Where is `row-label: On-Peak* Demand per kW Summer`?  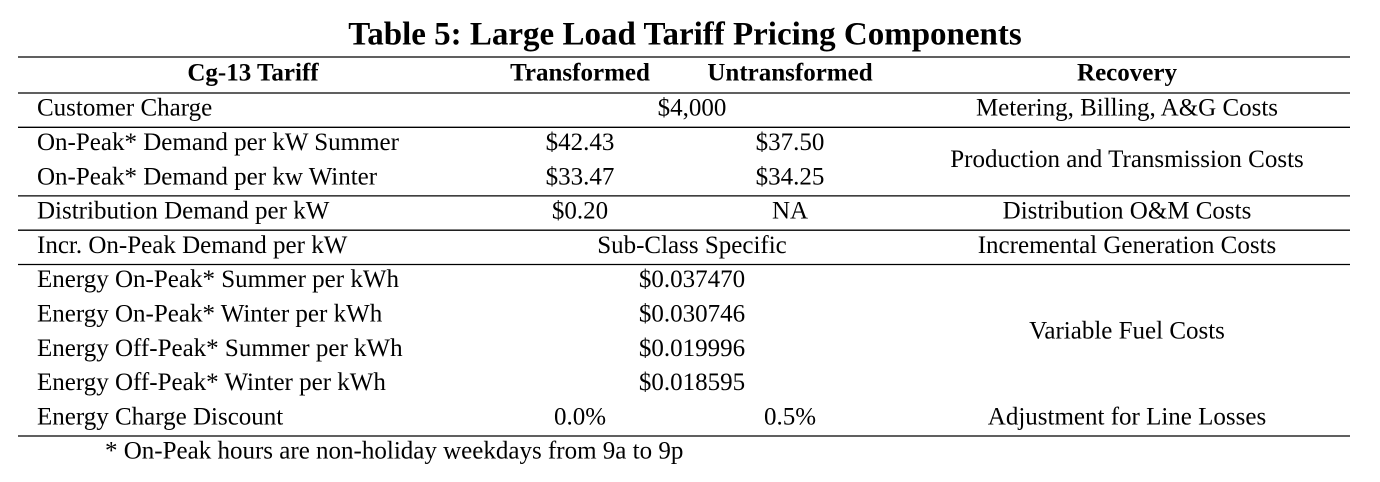 row-label: On-Peak* Demand per kW Summer is located at coordinates (218, 142).